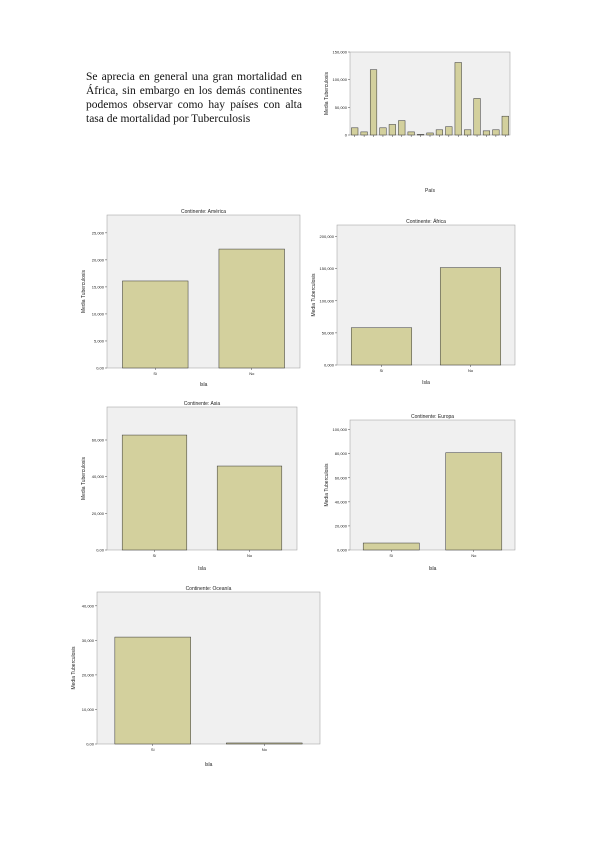 The height and width of the screenshot is (848, 599). I want to click on chart-title: Continente: África, so click(426, 221).